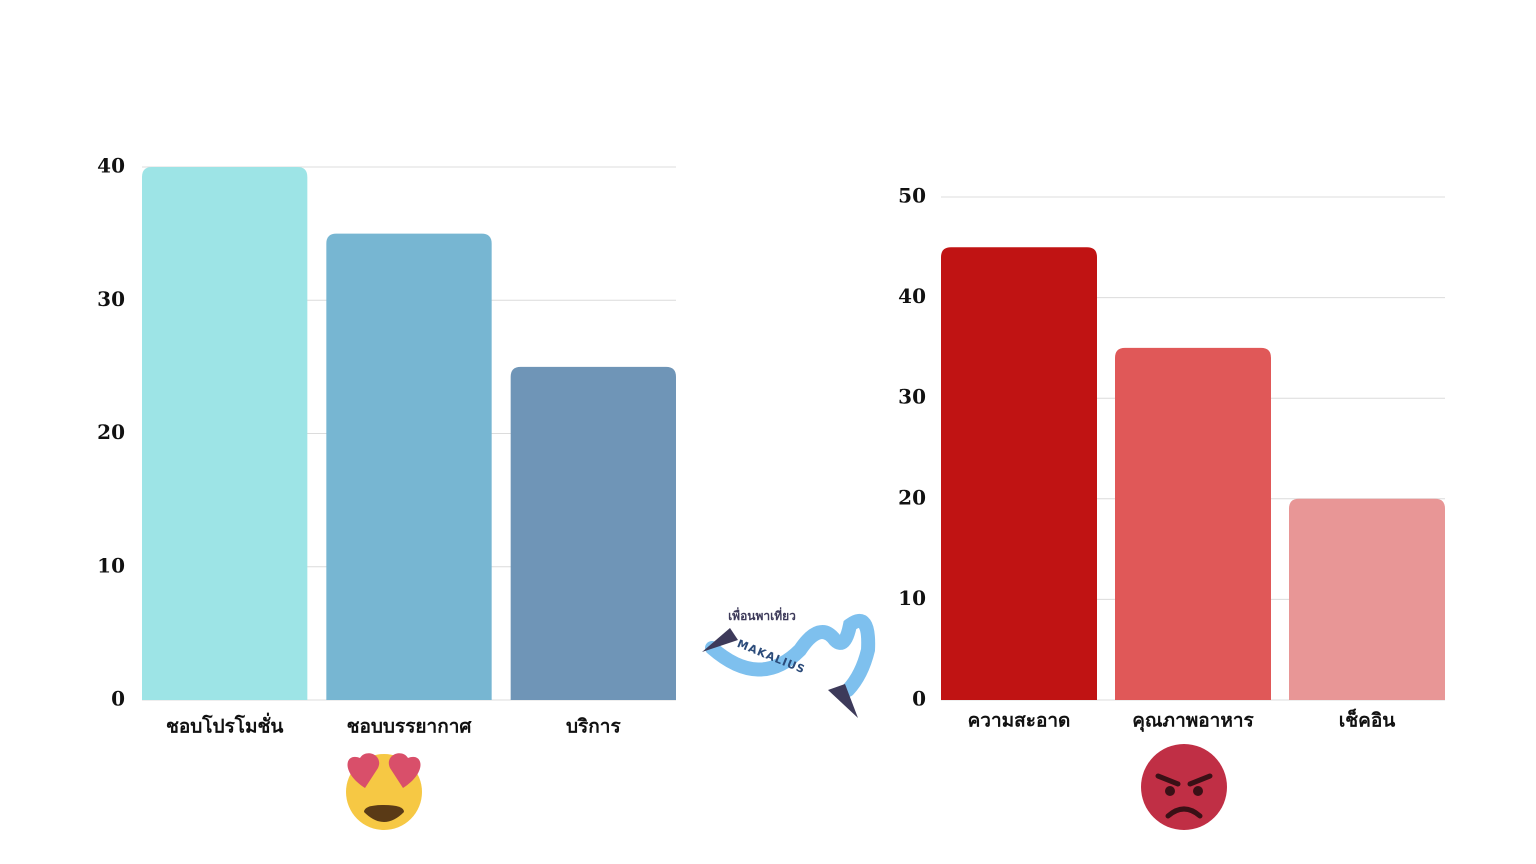 The height and width of the screenshot is (864, 1536). What do you see at coordinates (1367, 720) in the screenshot?
I see `x-tick-label: เช็คอิน` at bounding box center [1367, 720].